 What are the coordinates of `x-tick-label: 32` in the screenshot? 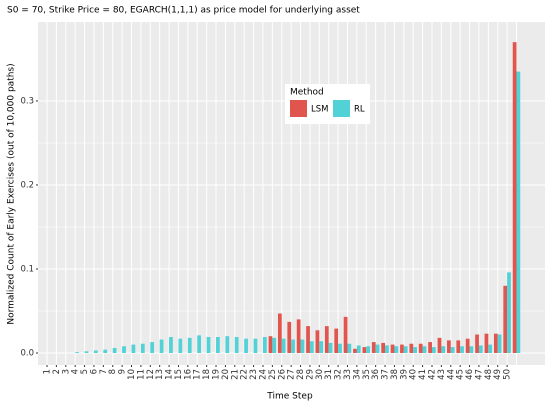 It's located at (339, 374).